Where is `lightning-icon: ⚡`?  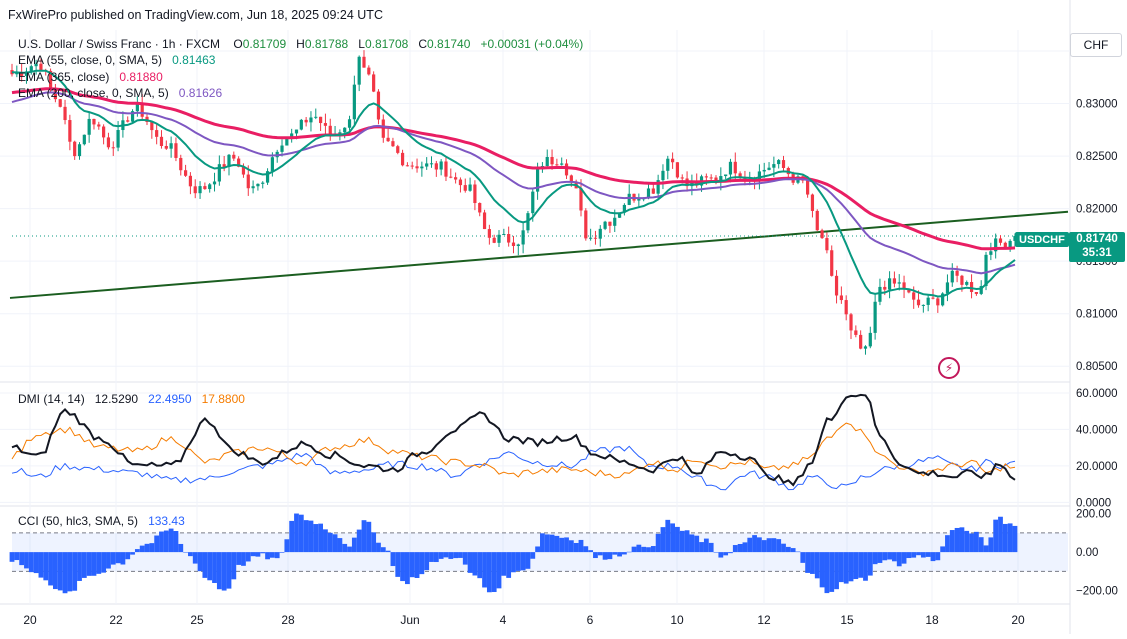 lightning-icon: ⚡ is located at coordinates (949, 368).